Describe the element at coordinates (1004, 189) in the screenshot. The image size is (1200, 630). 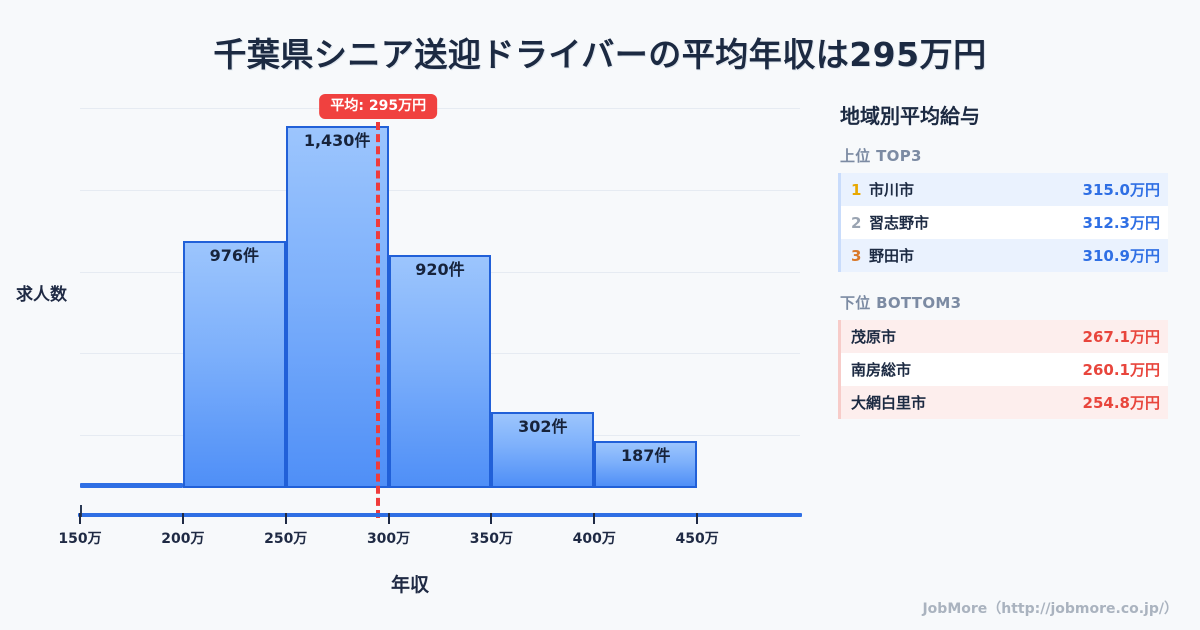
I see `list-item: 1 市川市 315.0万円` at that location.